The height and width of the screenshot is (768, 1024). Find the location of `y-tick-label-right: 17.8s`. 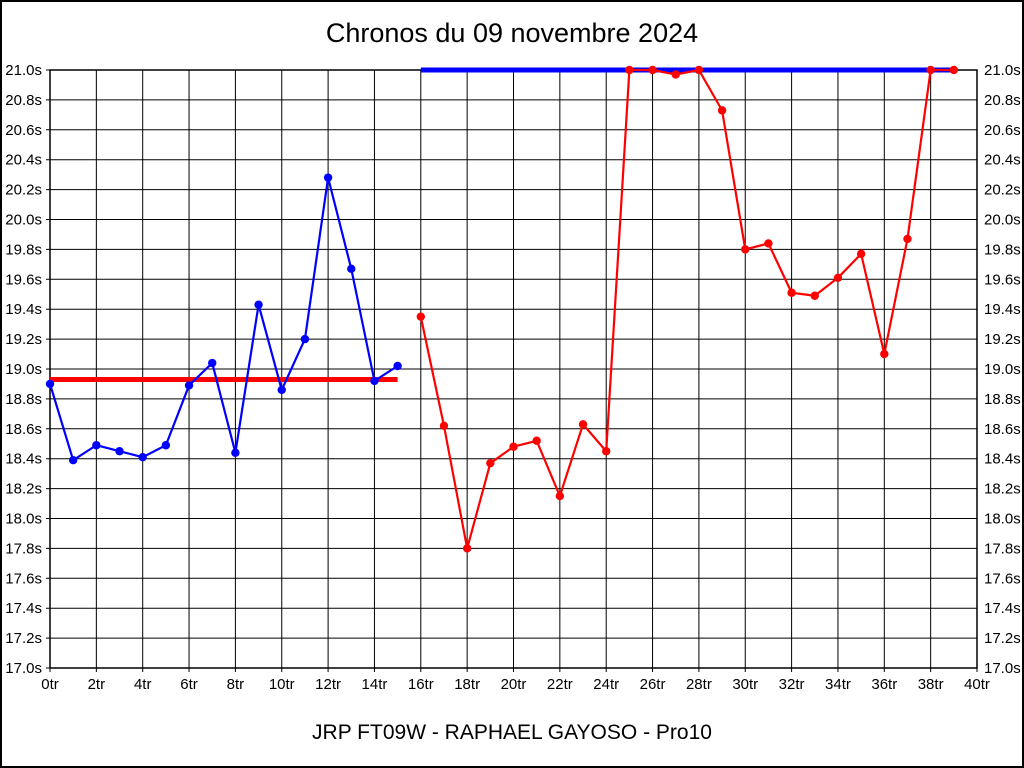

y-tick-label-right: 17.8s is located at coordinates (1002, 548).